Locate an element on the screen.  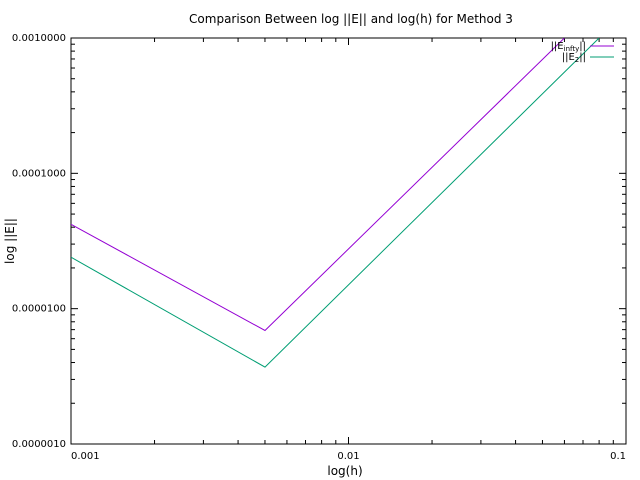
x-tick-label: 0.01 is located at coordinates (348, 456).